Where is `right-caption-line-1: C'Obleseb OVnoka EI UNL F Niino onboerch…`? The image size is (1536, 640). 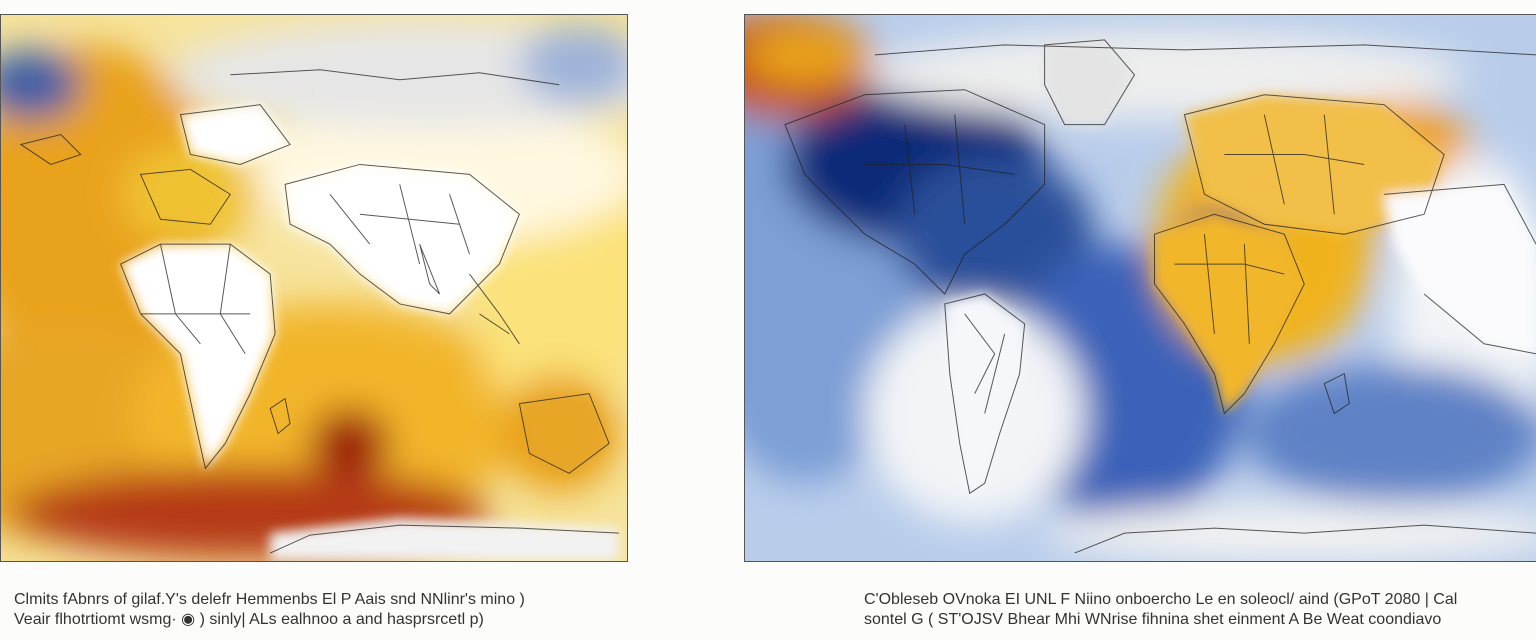
right-caption-line-1: C'Obleseb OVnoka EI UNL F Niino onboerch… is located at coordinates (1161, 599).